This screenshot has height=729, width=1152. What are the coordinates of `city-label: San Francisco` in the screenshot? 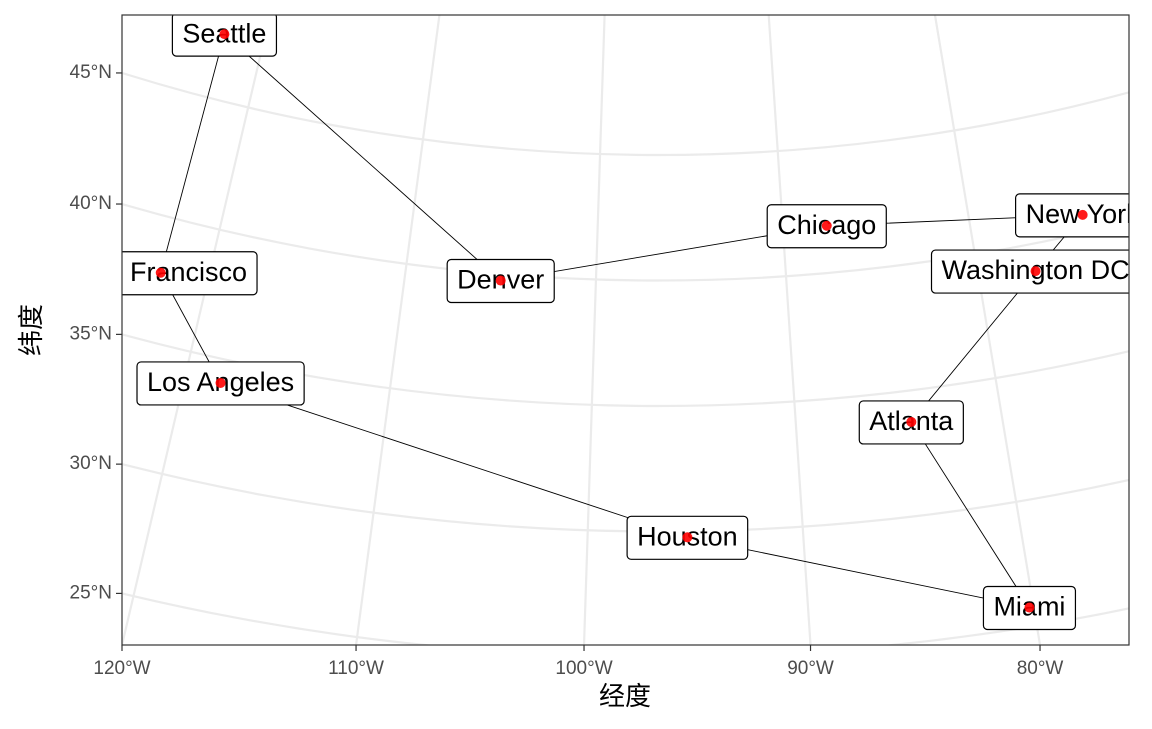 It's located at (160, 272).